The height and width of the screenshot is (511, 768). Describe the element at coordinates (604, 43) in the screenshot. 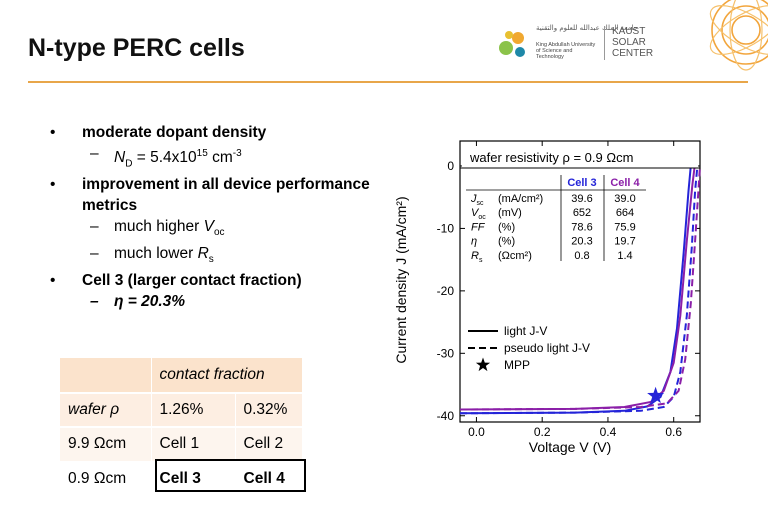

I see `logo-divider` at that location.